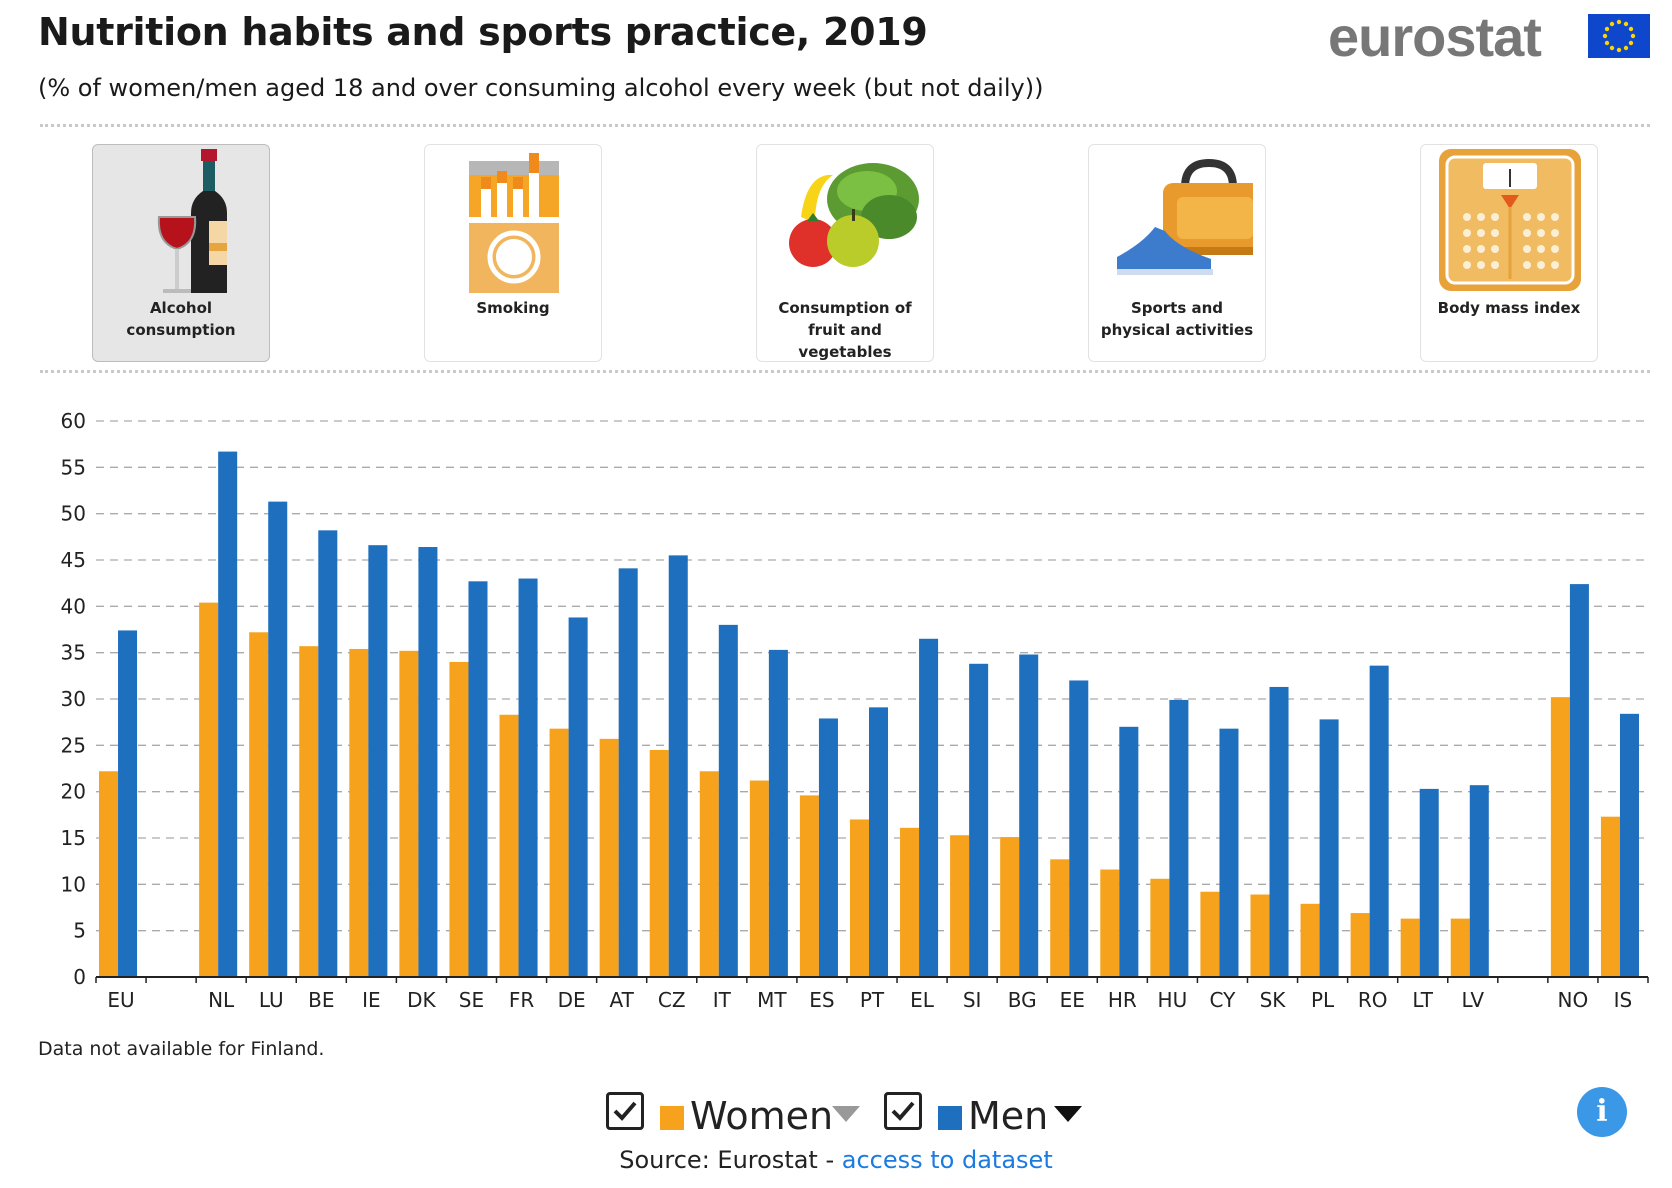 This screenshot has width=1672, height=1188. Describe the element at coordinates (821, 1000) in the screenshot. I see `x-tick-label: ES` at that location.